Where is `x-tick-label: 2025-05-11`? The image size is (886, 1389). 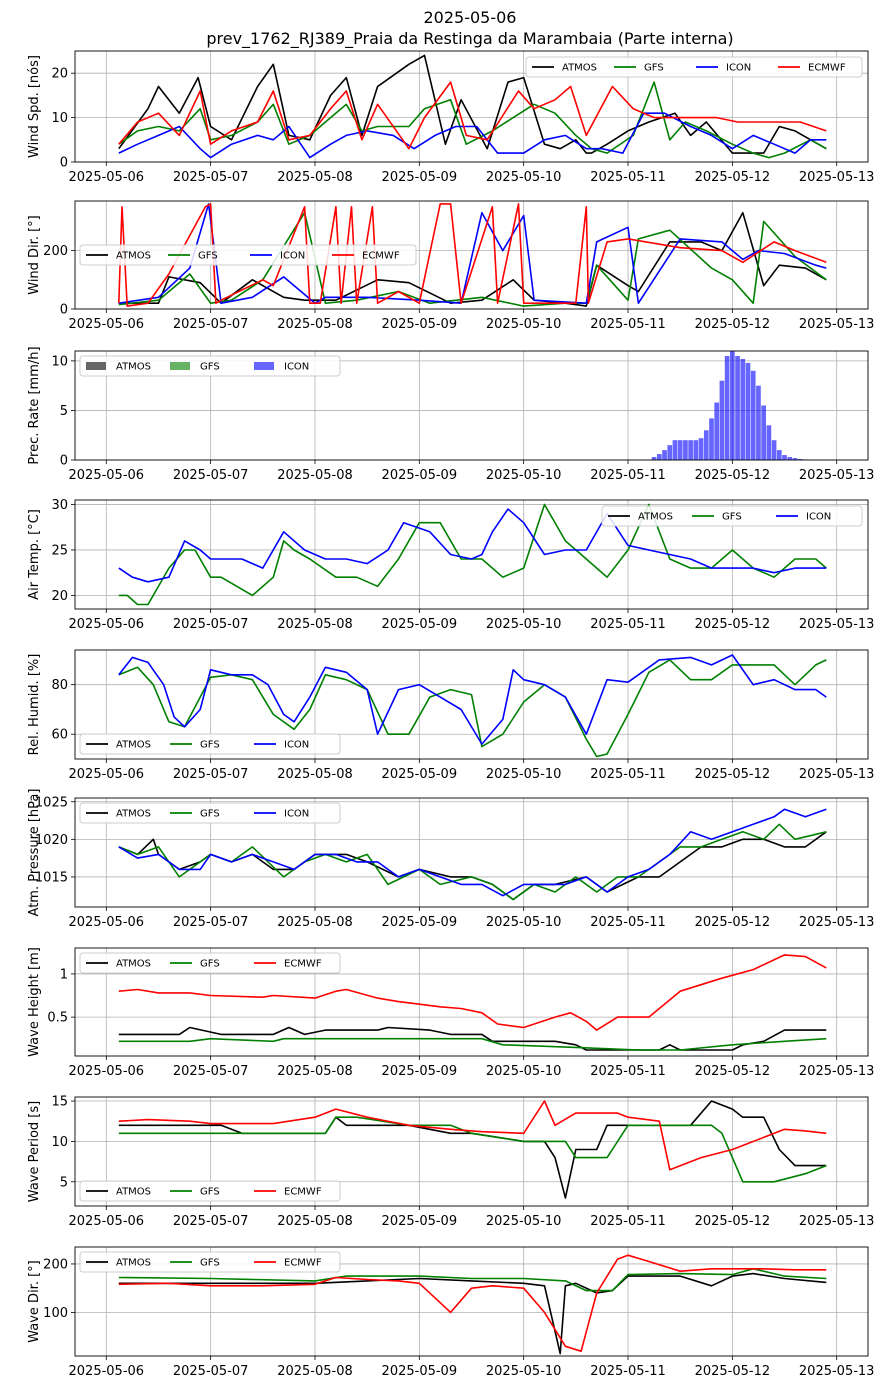
x-tick-label: 2025-05-11 is located at coordinates (628, 177).